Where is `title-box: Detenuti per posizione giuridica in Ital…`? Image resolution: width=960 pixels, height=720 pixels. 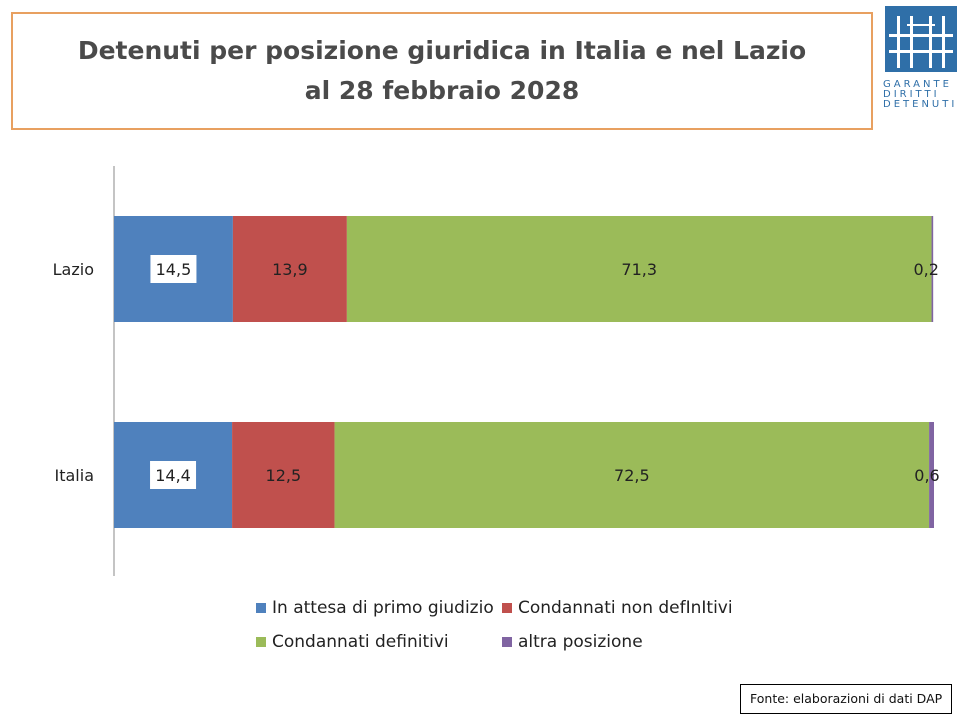 title-box: Detenuti per posizione giuridica in Ital… is located at coordinates (442, 71).